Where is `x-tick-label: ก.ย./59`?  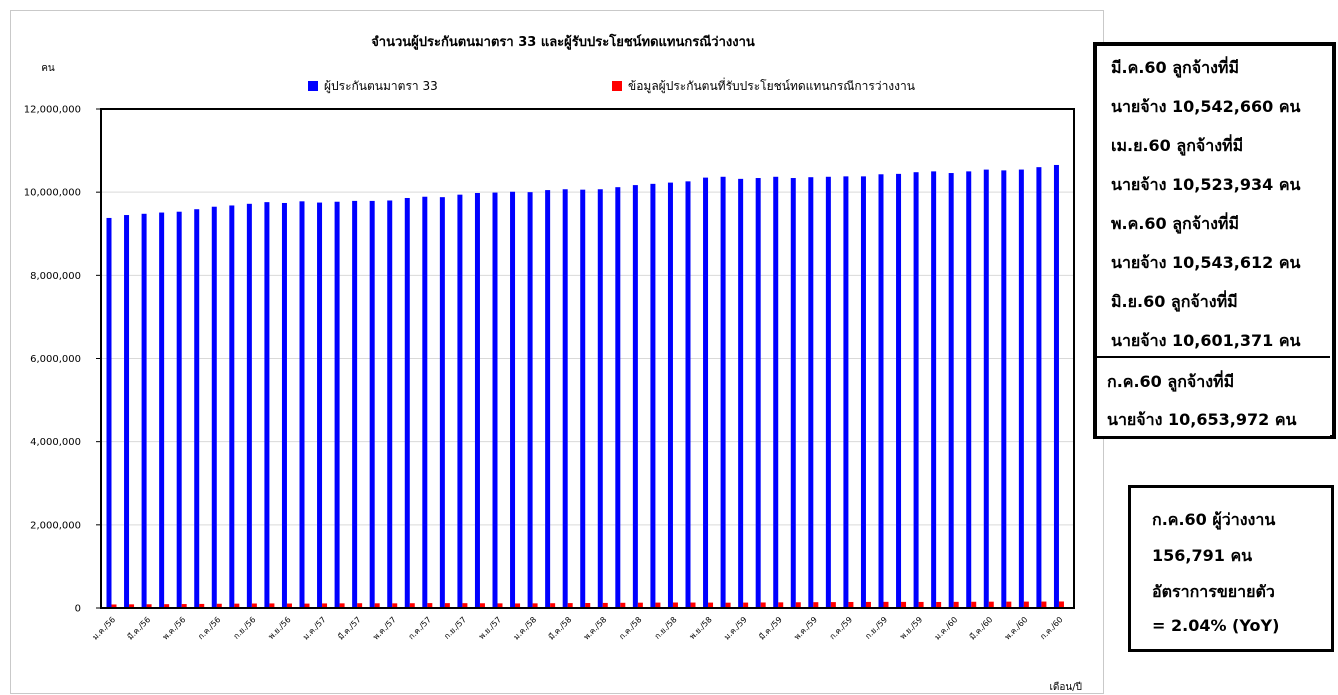
x-tick-label: ก.ย./59 is located at coordinates (876, 628).